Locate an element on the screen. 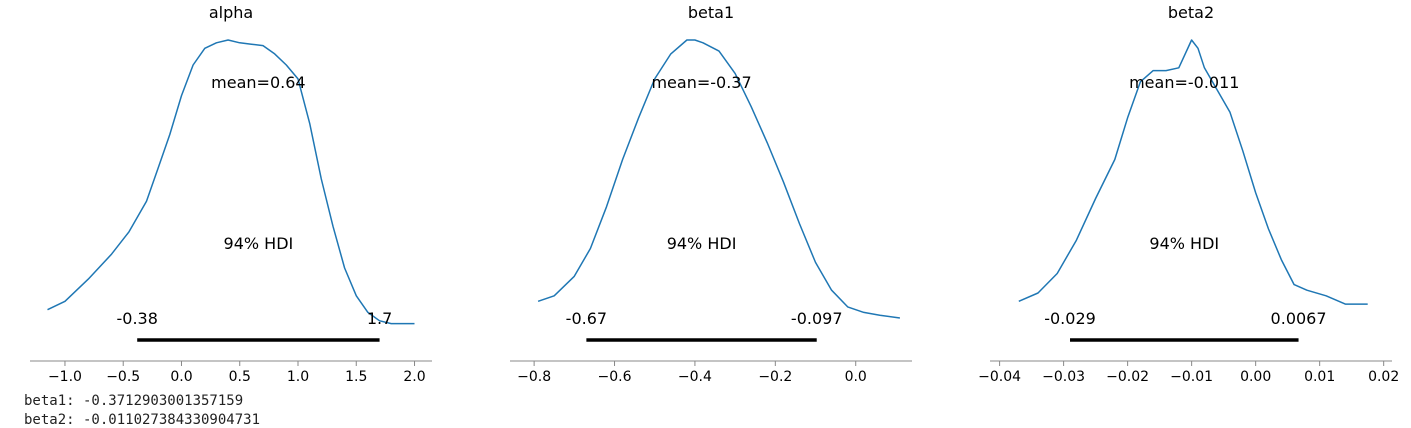  x-tick-label: 0.02 is located at coordinates (1383, 377).